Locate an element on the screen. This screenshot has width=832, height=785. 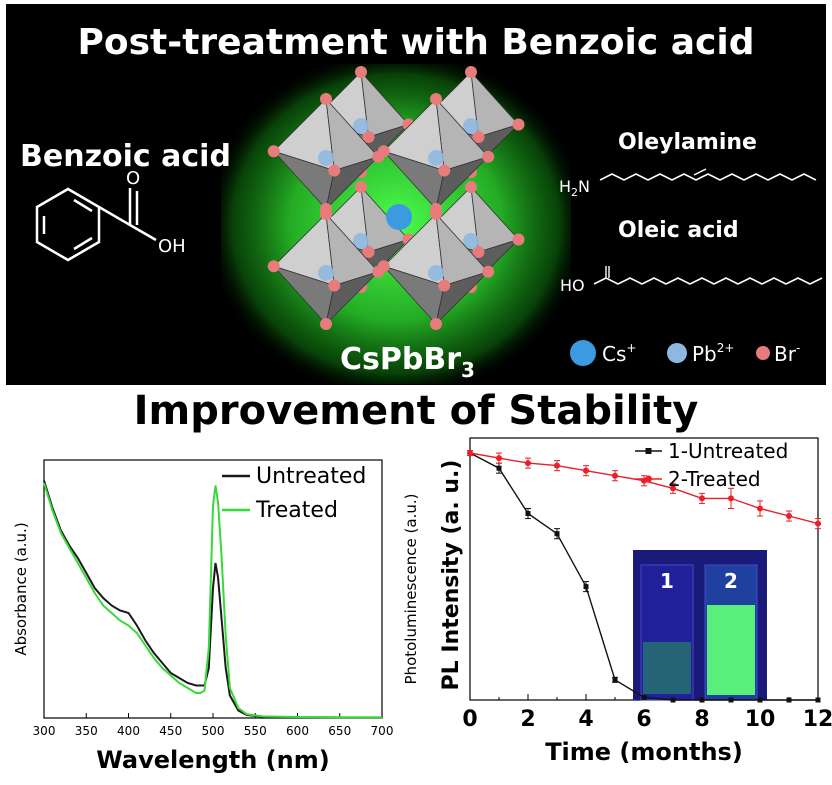
legend-label: 2-Treated is located at coordinates (714, 479).